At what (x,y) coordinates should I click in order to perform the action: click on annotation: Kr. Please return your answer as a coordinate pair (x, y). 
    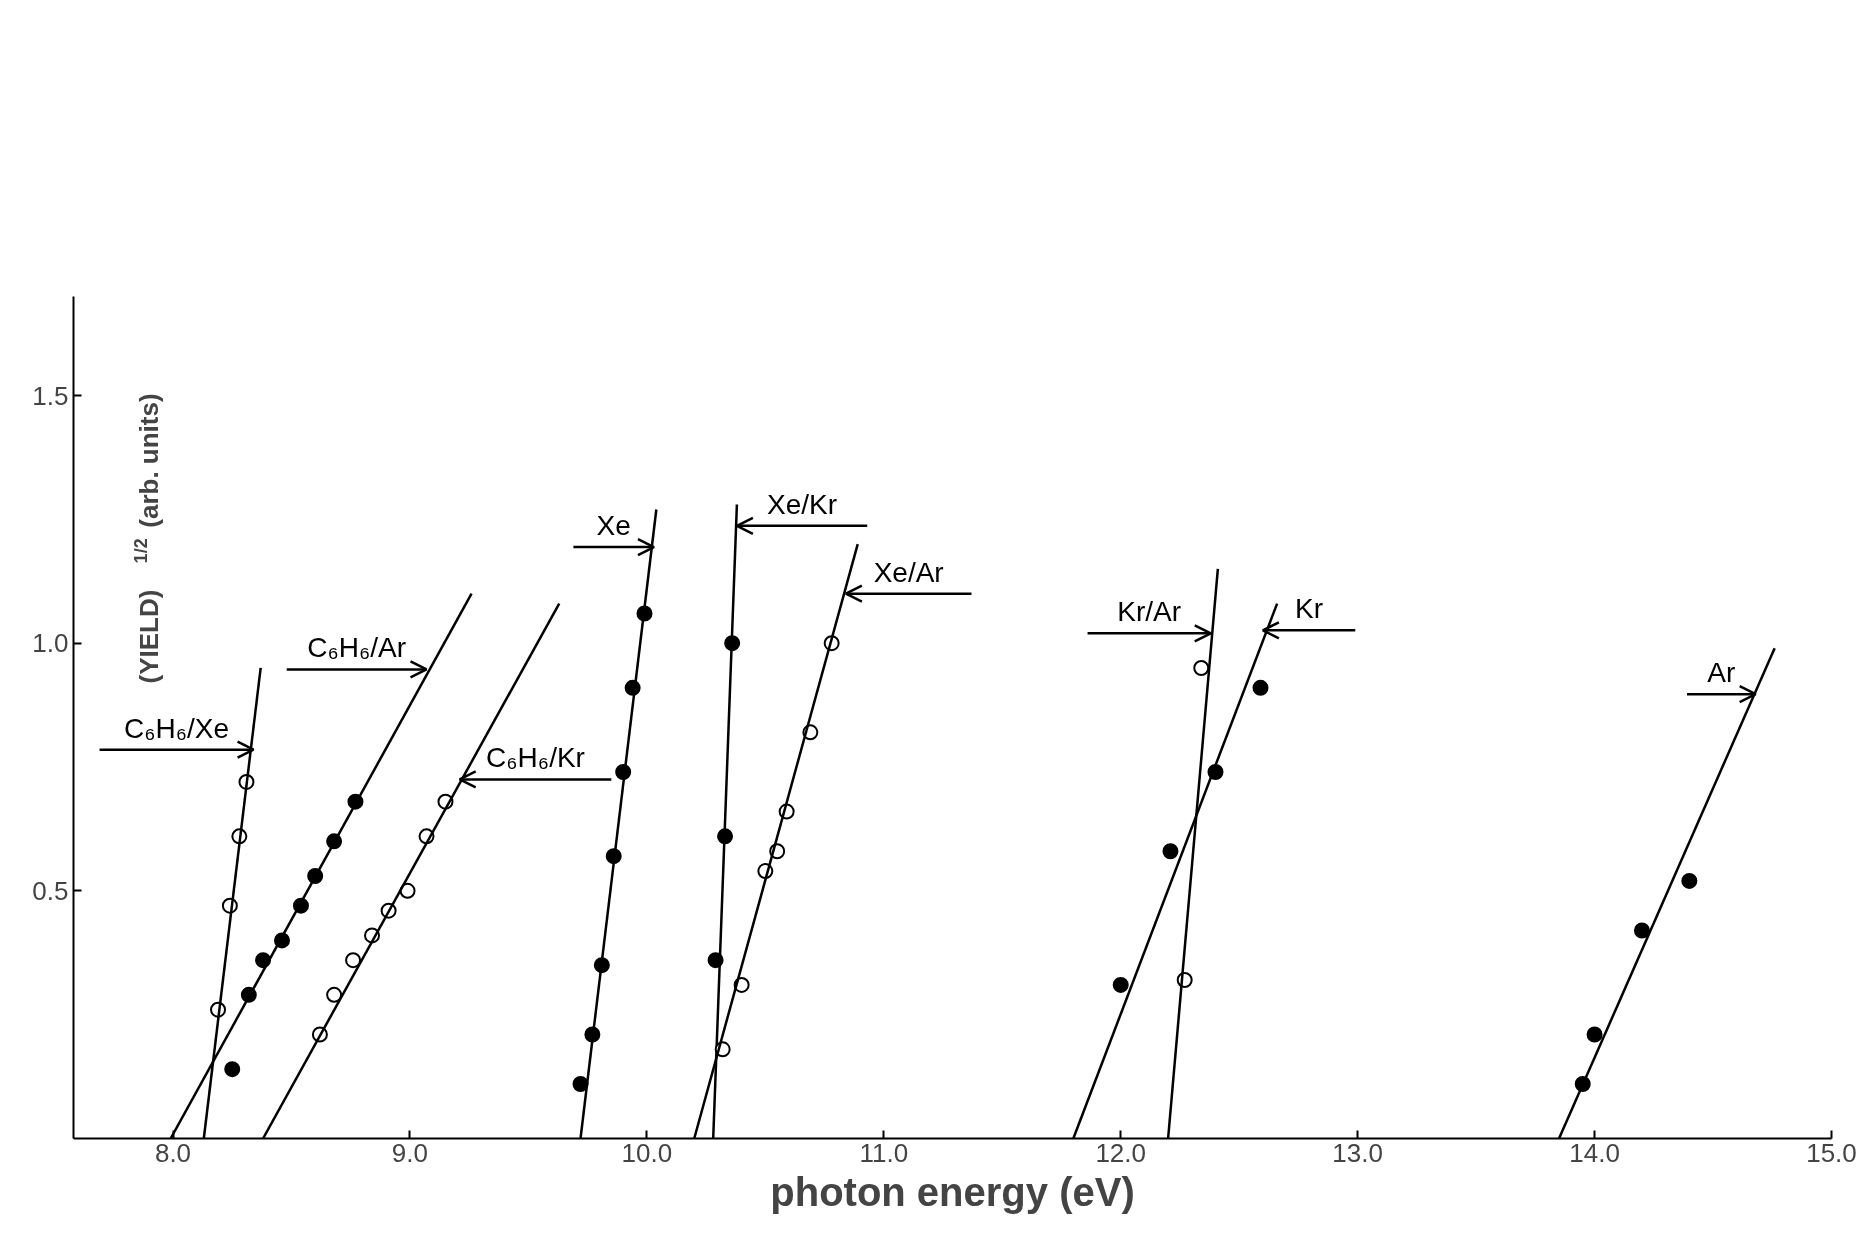
    Looking at the image, I should click on (1309, 609).